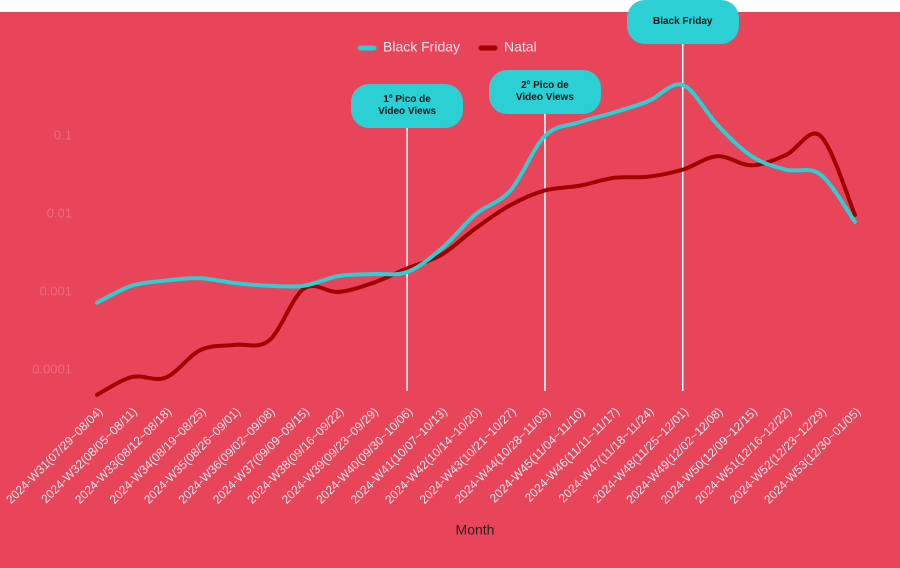 The width and height of the screenshot is (900, 568). Describe the element at coordinates (59, 212) in the screenshot. I see `y-tick-label: 0.01` at that location.